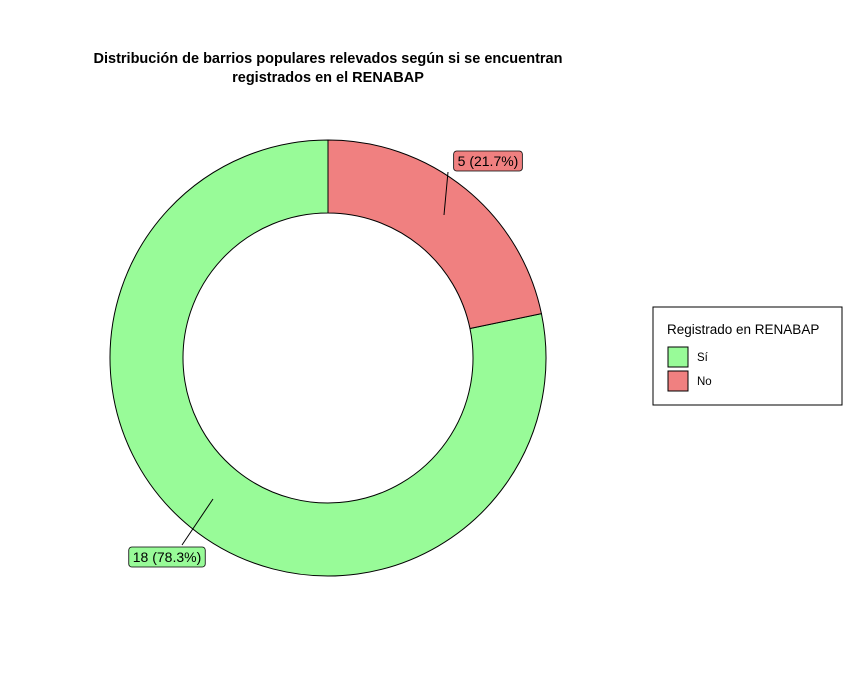 This screenshot has width=853, height=676. Describe the element at coordinates (689, 369) in the screenshot. I see `legend-items: Sí No` at that location.